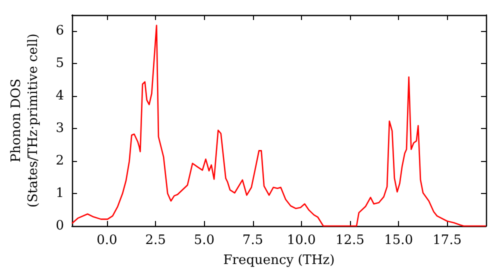 This screenshot has width=500, height=280. Describe the element at coordinates (279, 260) in the screenshot. I see `x-axis-title: Frequency (THz)` at that location.